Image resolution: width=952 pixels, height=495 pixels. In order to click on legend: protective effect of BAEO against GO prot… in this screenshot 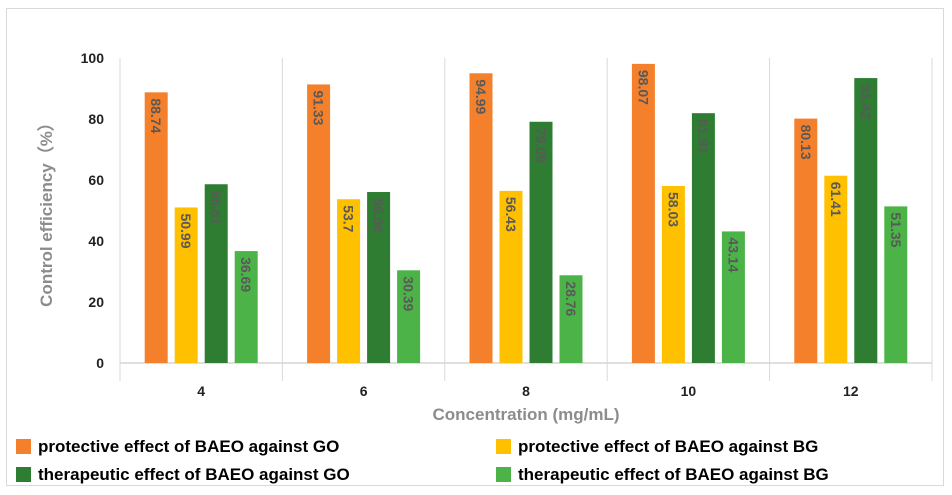, I will do `click(422, 460)`.